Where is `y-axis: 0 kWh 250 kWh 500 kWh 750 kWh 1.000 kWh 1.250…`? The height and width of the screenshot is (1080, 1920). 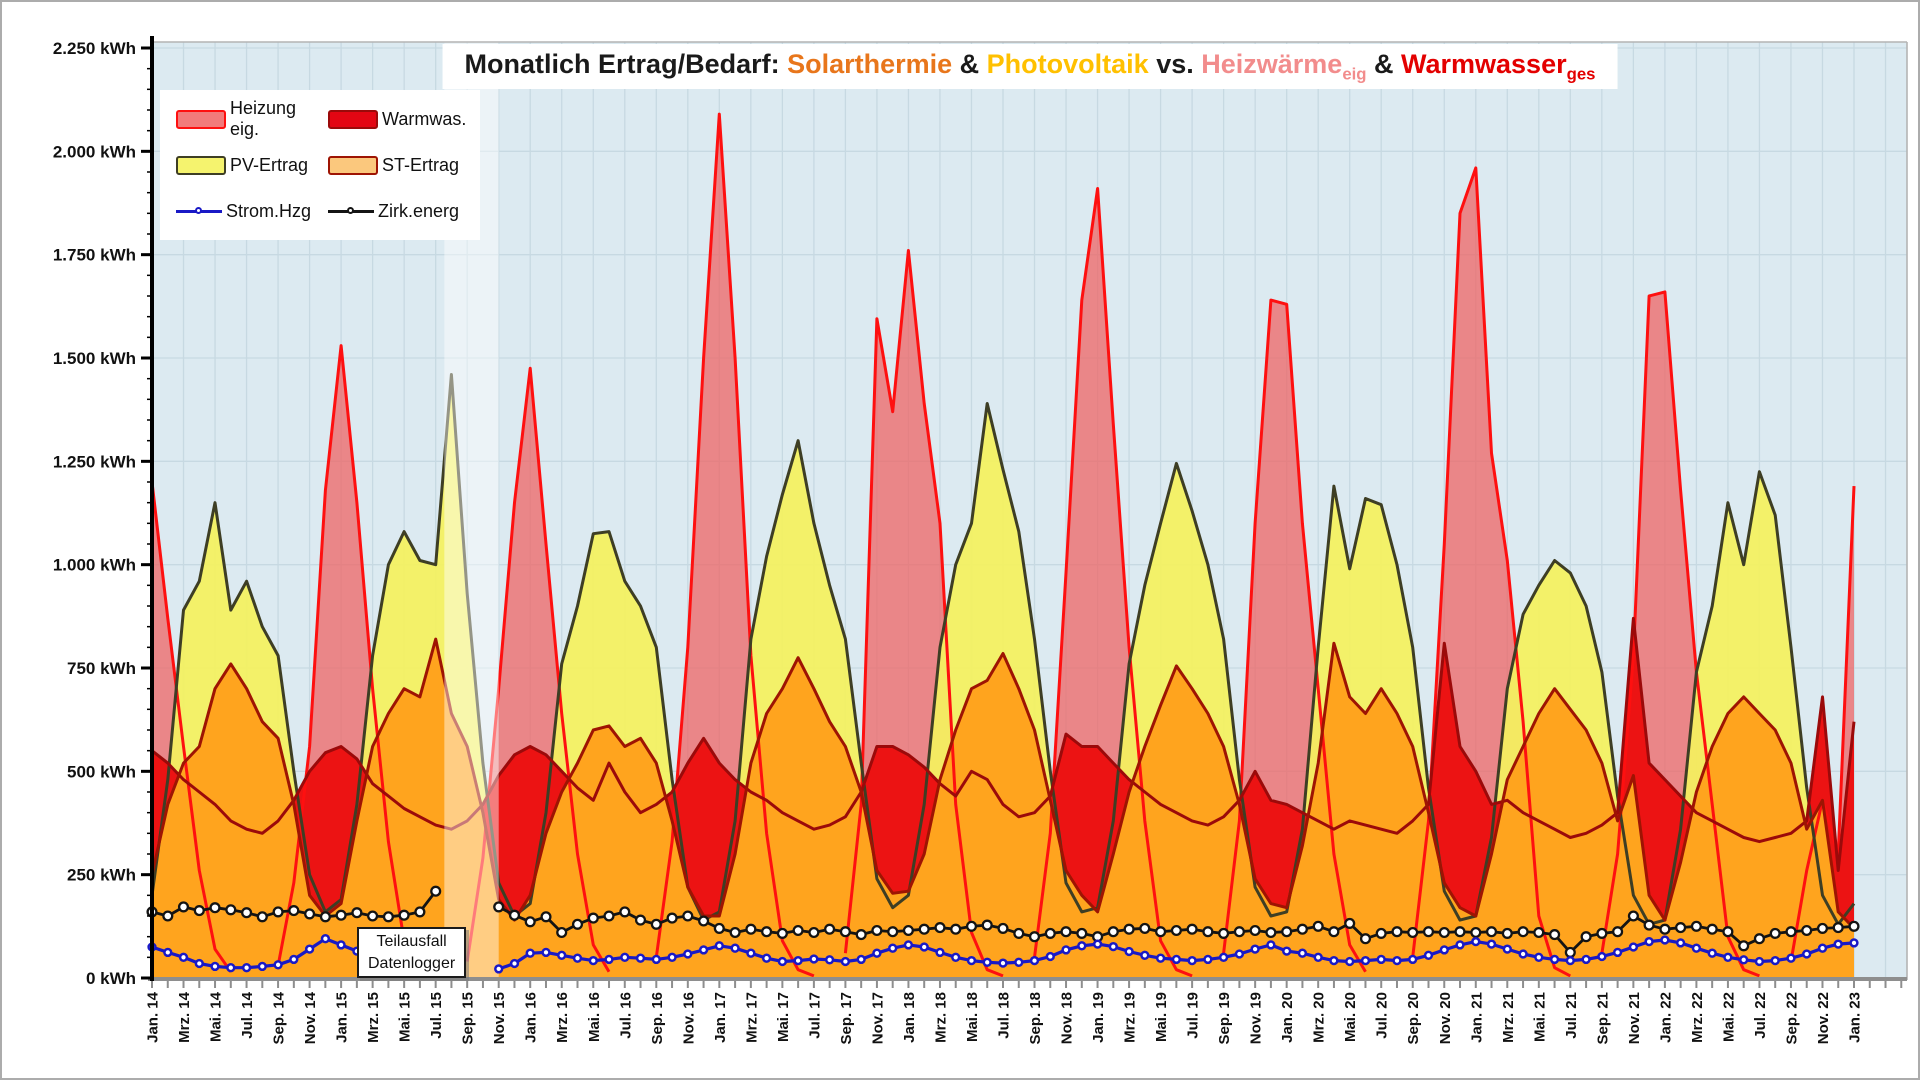 y-axis: 0 kWh 250 kWh 500 kWh 750 kWh 1.000 kWh 1.250… is located at coordinates (103, 512).